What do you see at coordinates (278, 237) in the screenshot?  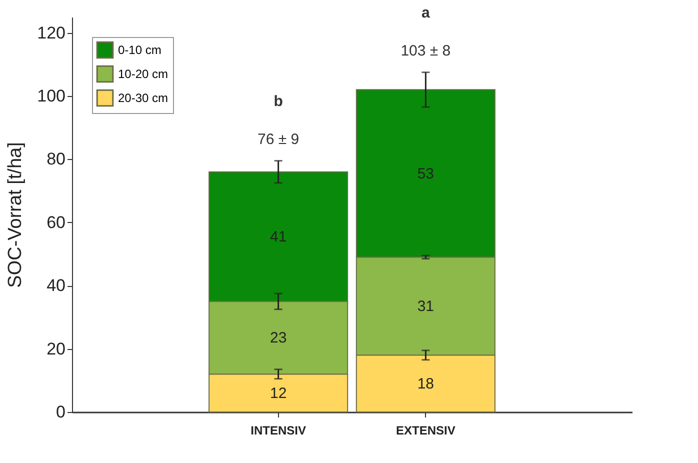 I see `data-label: 41` at bounding box center [278, 237].